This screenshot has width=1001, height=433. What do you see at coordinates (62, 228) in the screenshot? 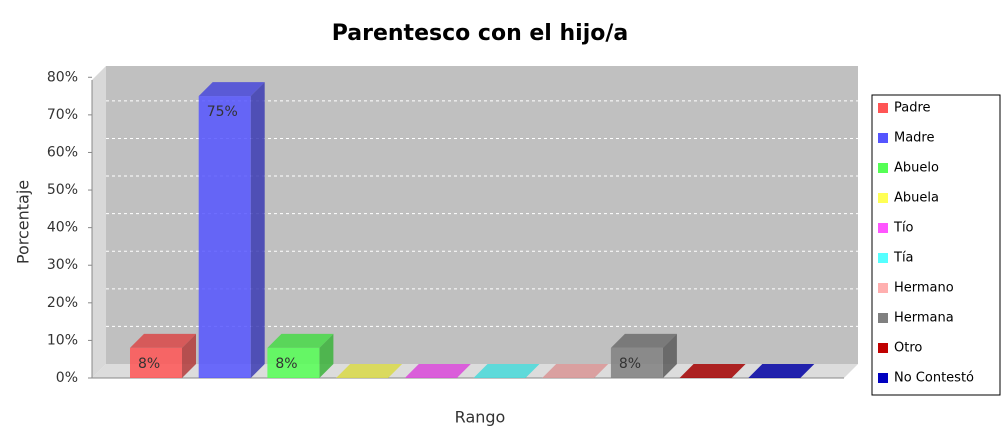
I see `y-tick-label: 40%` at bounding box center [62, 228].